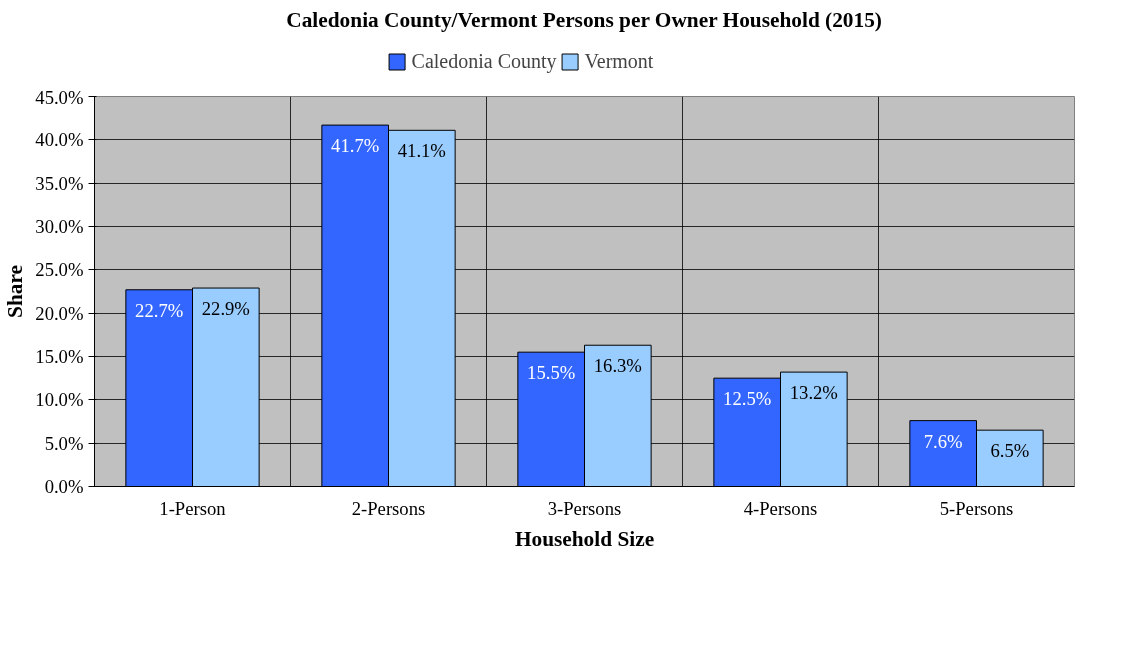  What do you see at coordinates (584, 508) in the screenshot?
I see `x-tick-label: 3-Persons` at bounding box center [584, 508].